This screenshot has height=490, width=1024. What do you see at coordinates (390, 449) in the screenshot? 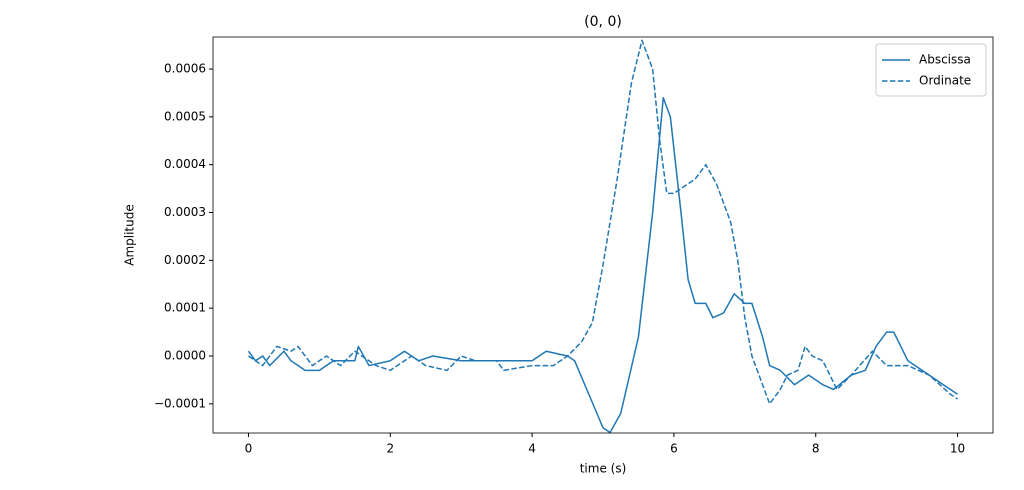
I see `x-tick-label: 2` at bounding box center [390, 449].